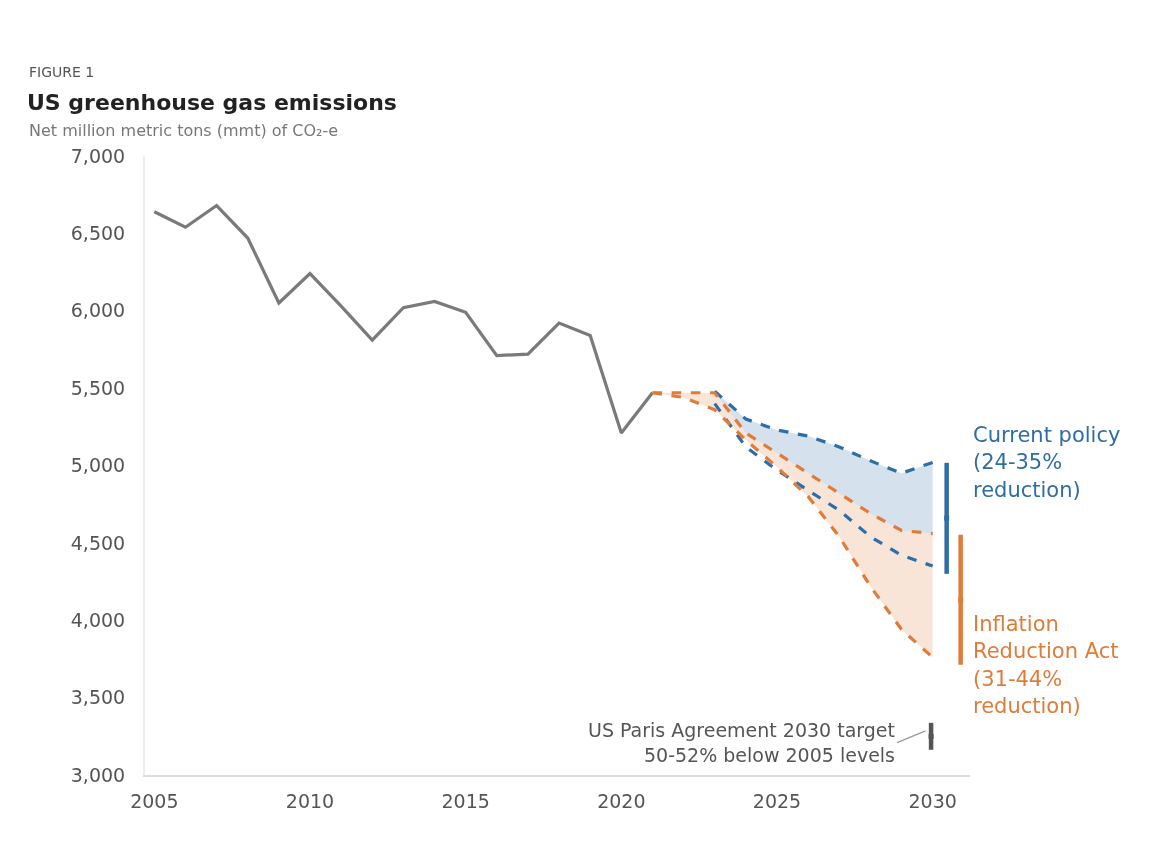 The height and width of the screenshot is (861, 1166). Describe the element at coordinates (98, 465) in the screenshot. I see `y-tick-label: 5,000` at that location.